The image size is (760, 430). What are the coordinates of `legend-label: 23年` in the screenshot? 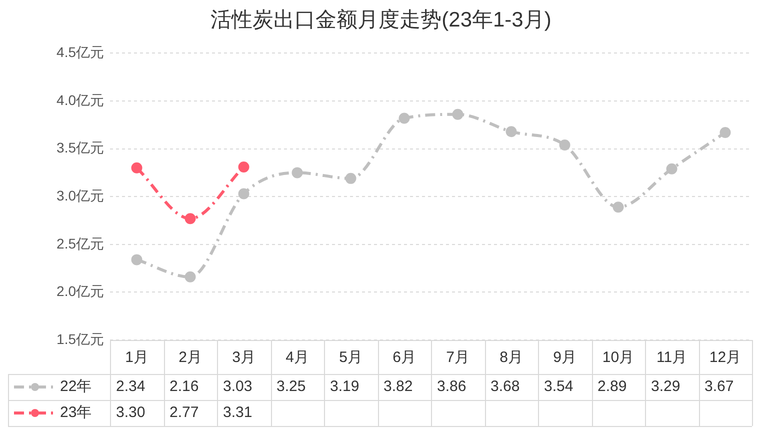 It's located at (76, 413).